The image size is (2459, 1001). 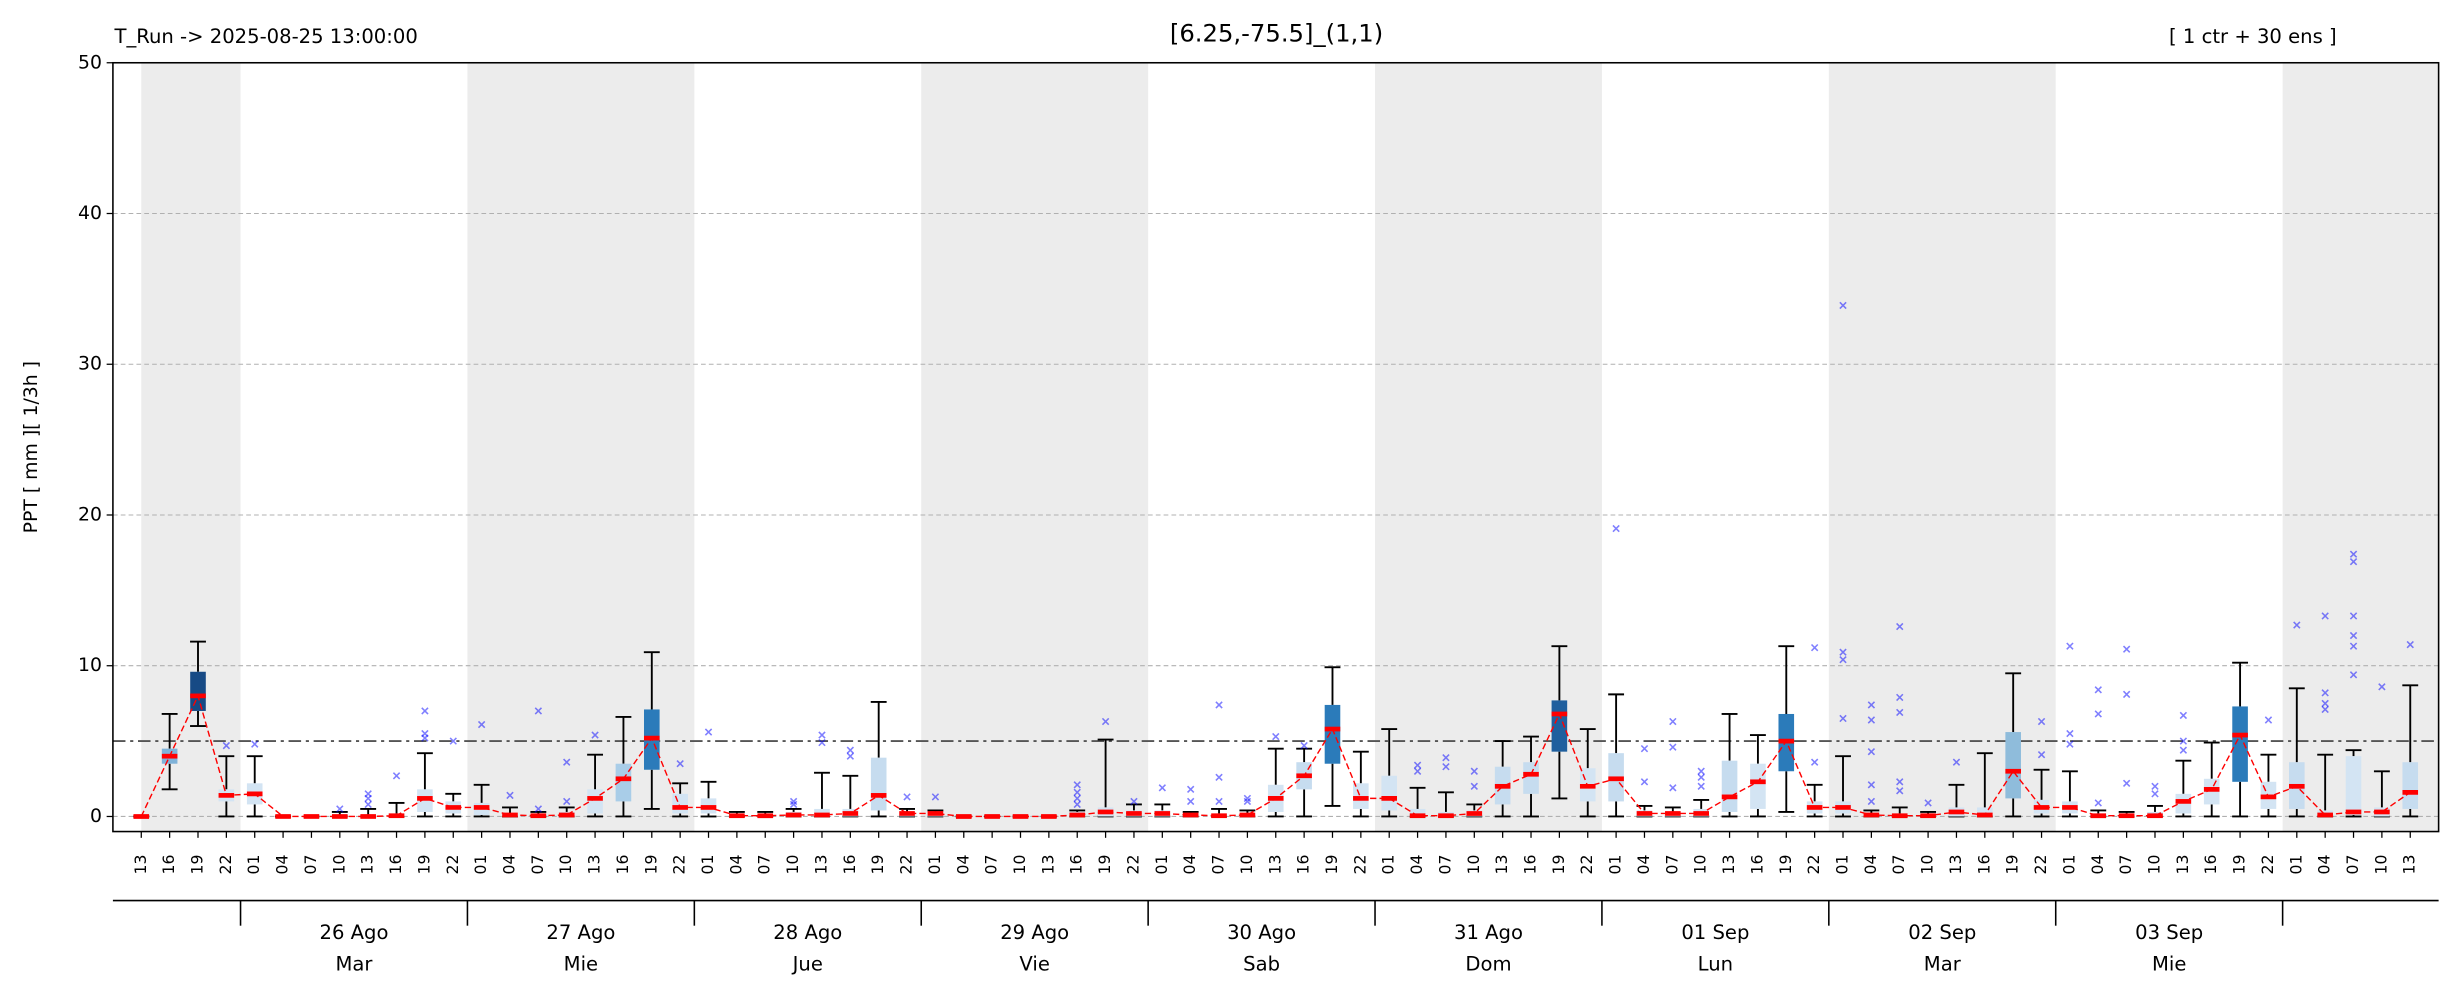 What do you see at coordinates (90, 665) in the screenshot?
I see `y-tick-label: 10` at bounding box center [90, 665].